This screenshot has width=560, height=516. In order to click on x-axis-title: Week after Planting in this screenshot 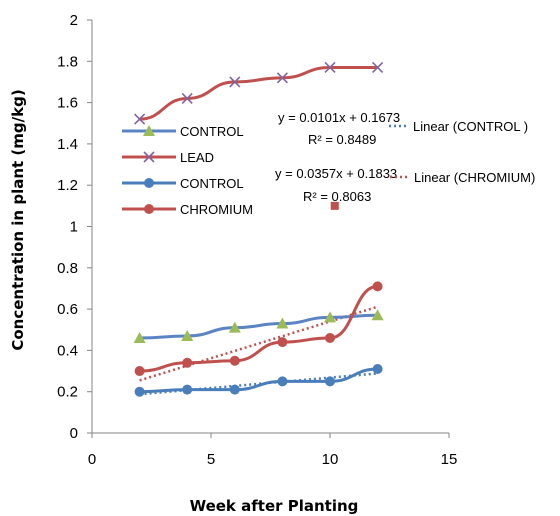, I will do `click(274, 506)`.